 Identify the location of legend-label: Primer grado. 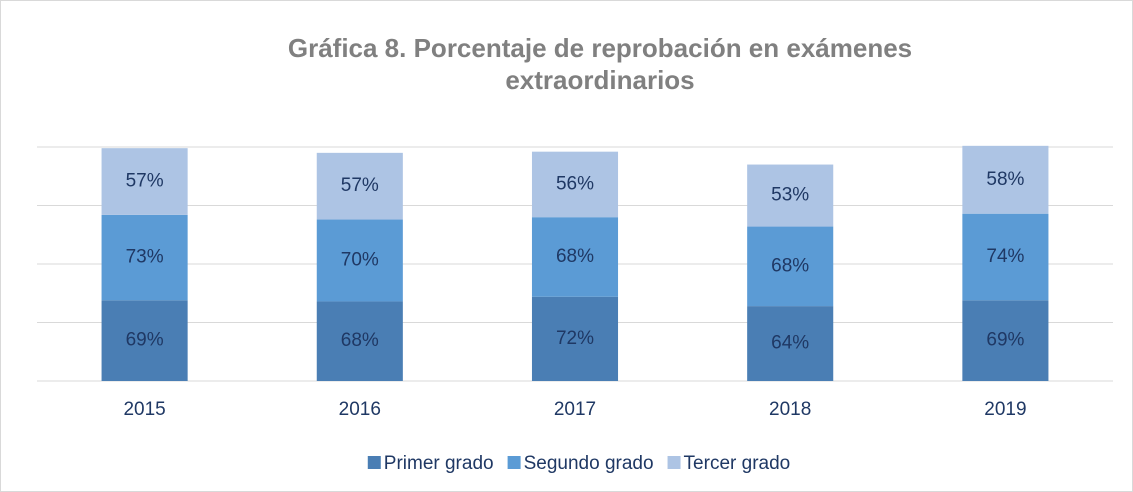
(439, 463).